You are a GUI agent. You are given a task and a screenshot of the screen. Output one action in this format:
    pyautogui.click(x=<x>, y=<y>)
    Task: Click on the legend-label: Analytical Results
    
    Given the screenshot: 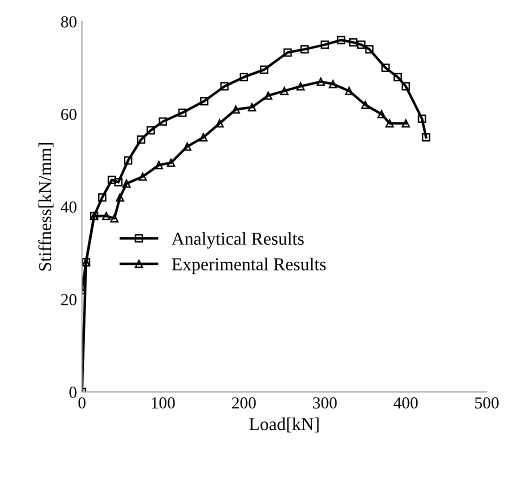 What is the action you would take?
    pyautogui.click(x=238, y=240)
    